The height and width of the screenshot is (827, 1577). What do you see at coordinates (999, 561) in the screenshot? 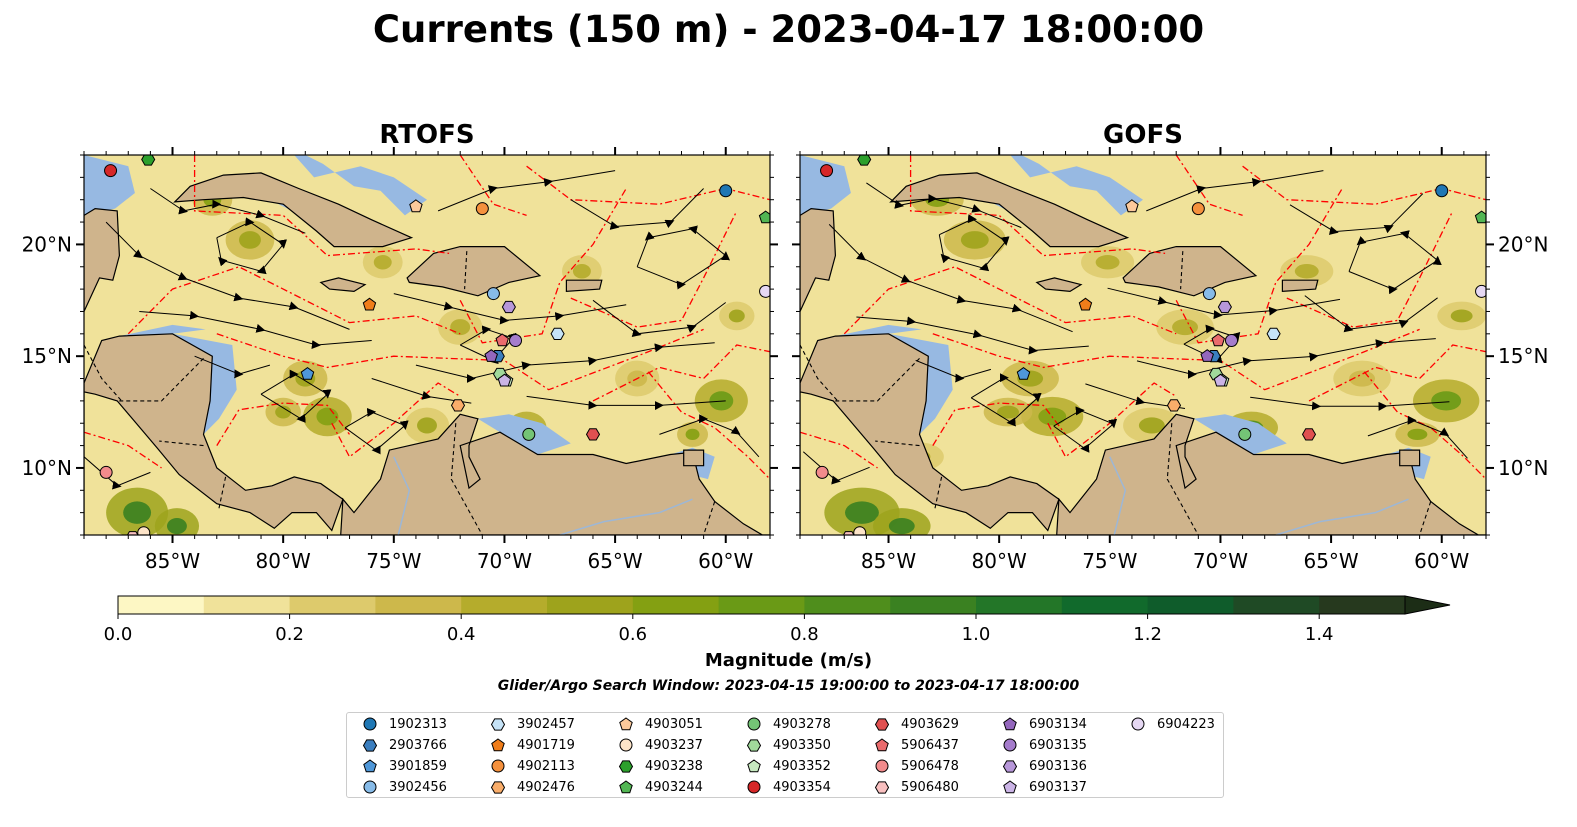
I see `lon-tick-label: 80°W` at bounding box center [999, 561].